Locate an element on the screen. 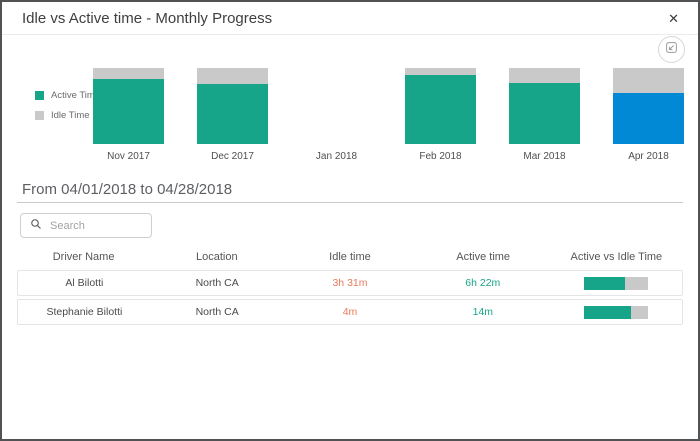 This screenshot has height=441, width=700. legend-label: Active Time is located at coordinates (76, 95).